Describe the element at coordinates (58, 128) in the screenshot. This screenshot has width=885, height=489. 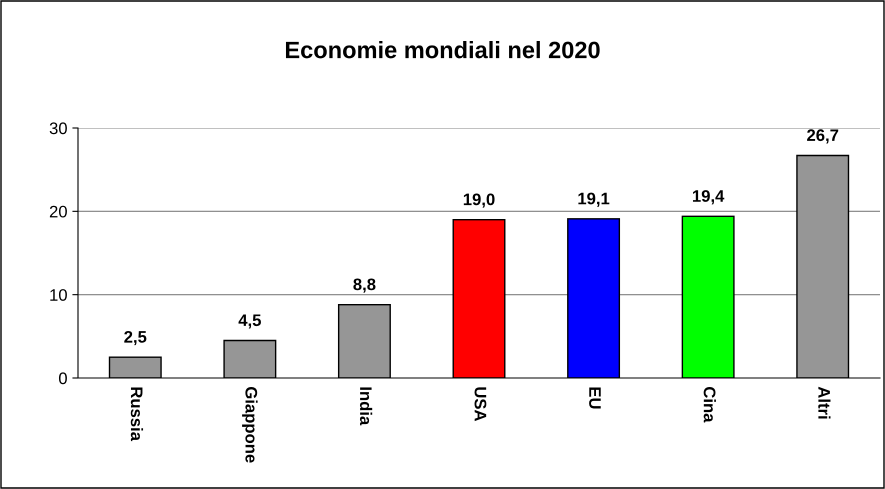
I see `y-tick-label: 30` at that location.